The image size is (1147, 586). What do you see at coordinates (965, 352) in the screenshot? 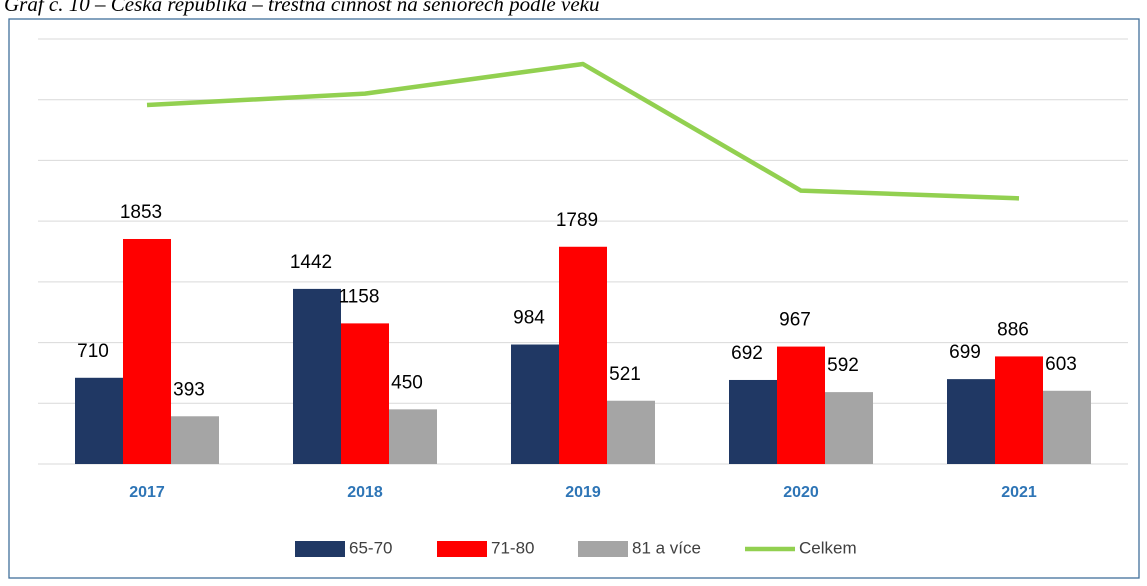
I see `data-label: 699` at bounding box center [965, 352].